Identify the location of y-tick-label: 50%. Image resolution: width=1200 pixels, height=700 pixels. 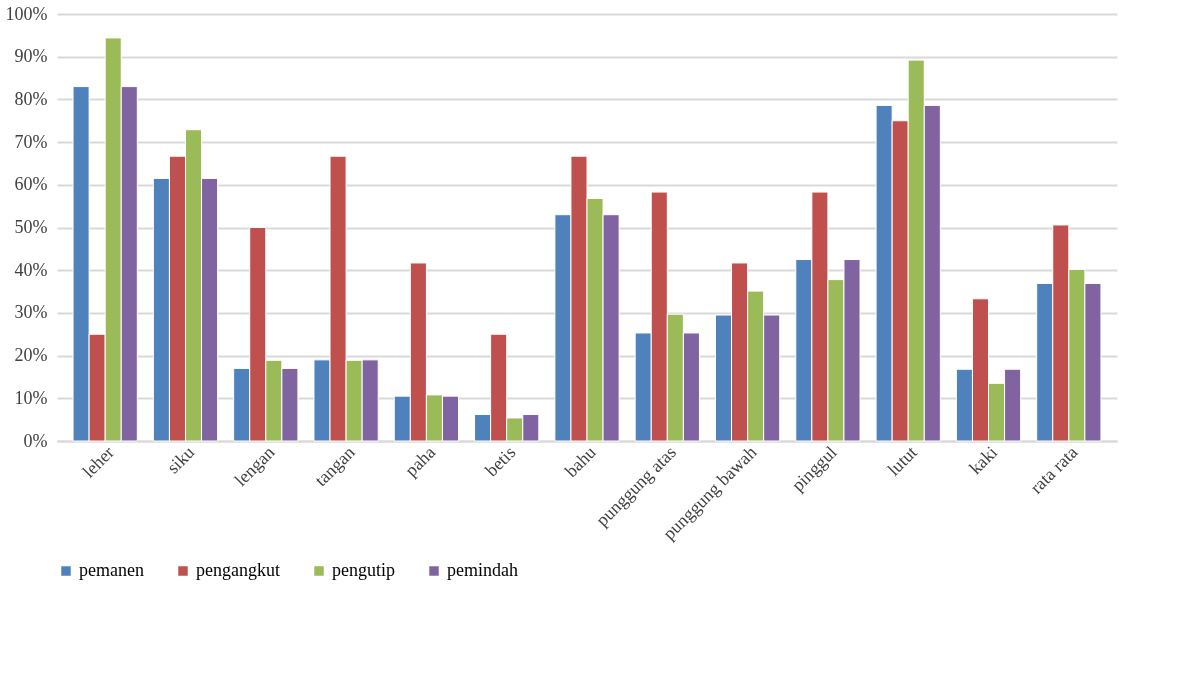
(31, 227).